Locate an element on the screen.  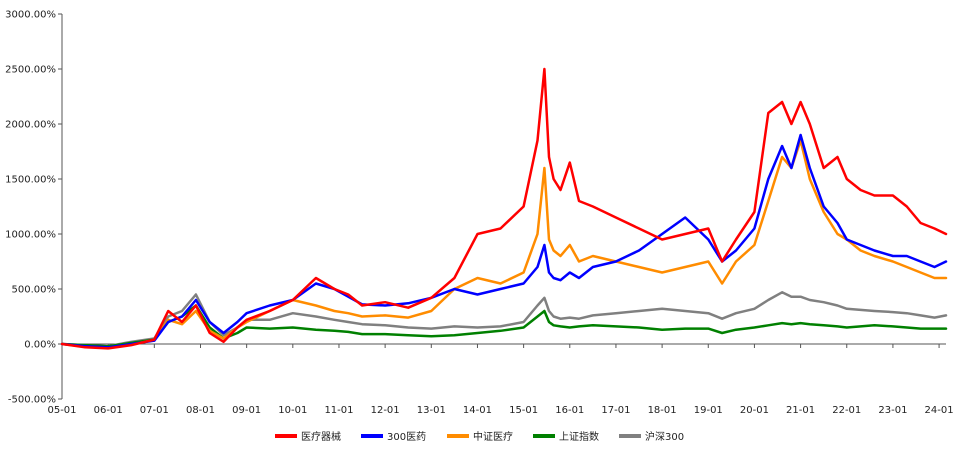
legend: 医疗器械 300医药 中证医疗 上证指数 沪深300 is located at coordinates (479, 436).